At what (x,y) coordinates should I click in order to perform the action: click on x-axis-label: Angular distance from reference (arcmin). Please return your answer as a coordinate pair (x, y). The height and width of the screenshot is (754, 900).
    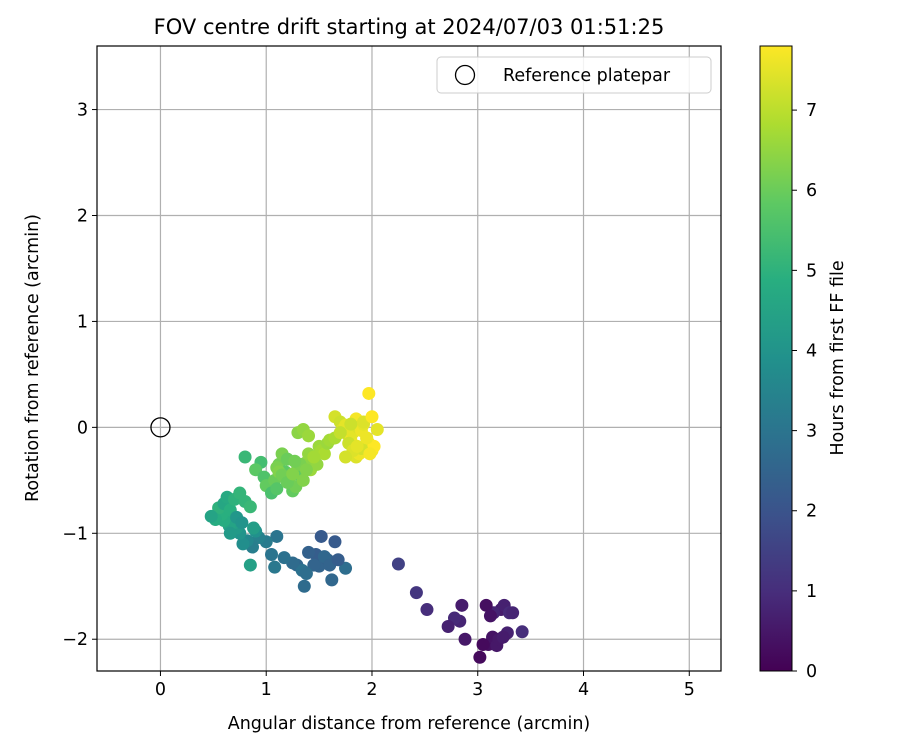
    Looking at the image, I should click on (409, 724).